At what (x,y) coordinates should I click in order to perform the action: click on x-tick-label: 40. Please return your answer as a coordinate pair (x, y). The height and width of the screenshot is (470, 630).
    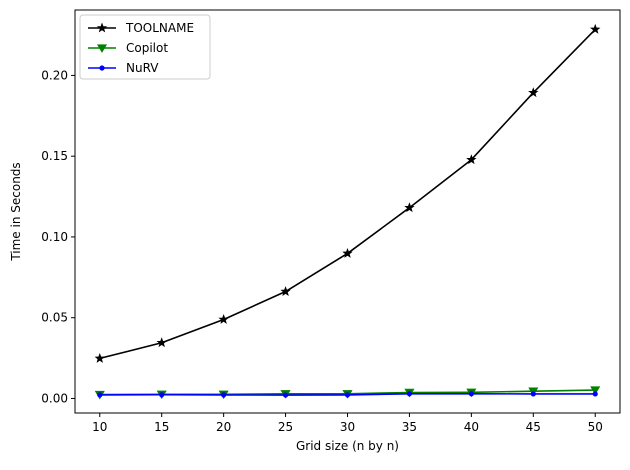
    Looking at the image, I should click on (471, 427).